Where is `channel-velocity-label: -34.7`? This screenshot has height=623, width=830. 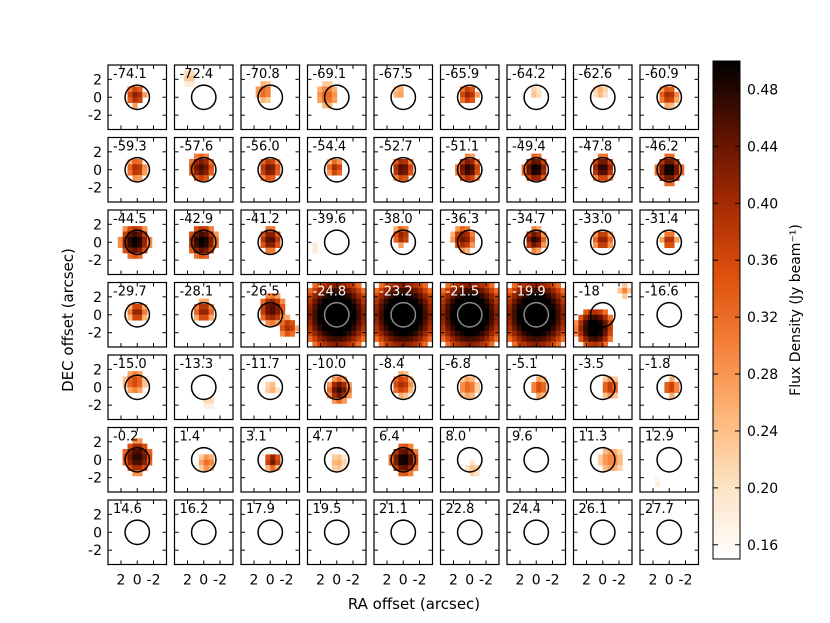 channel-velocity-label: -34.7 is located at coordinates (529, 219).